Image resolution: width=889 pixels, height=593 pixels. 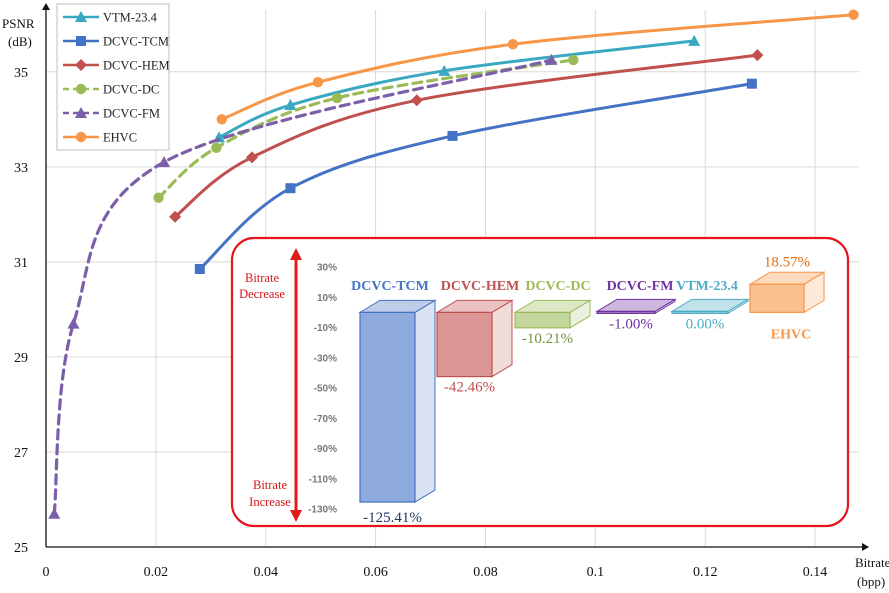 What do you see at coordinates (872, 562) in the screenshot?
I see `x-axis-title-line1: Bitrate` at bounding box center [872, 562].